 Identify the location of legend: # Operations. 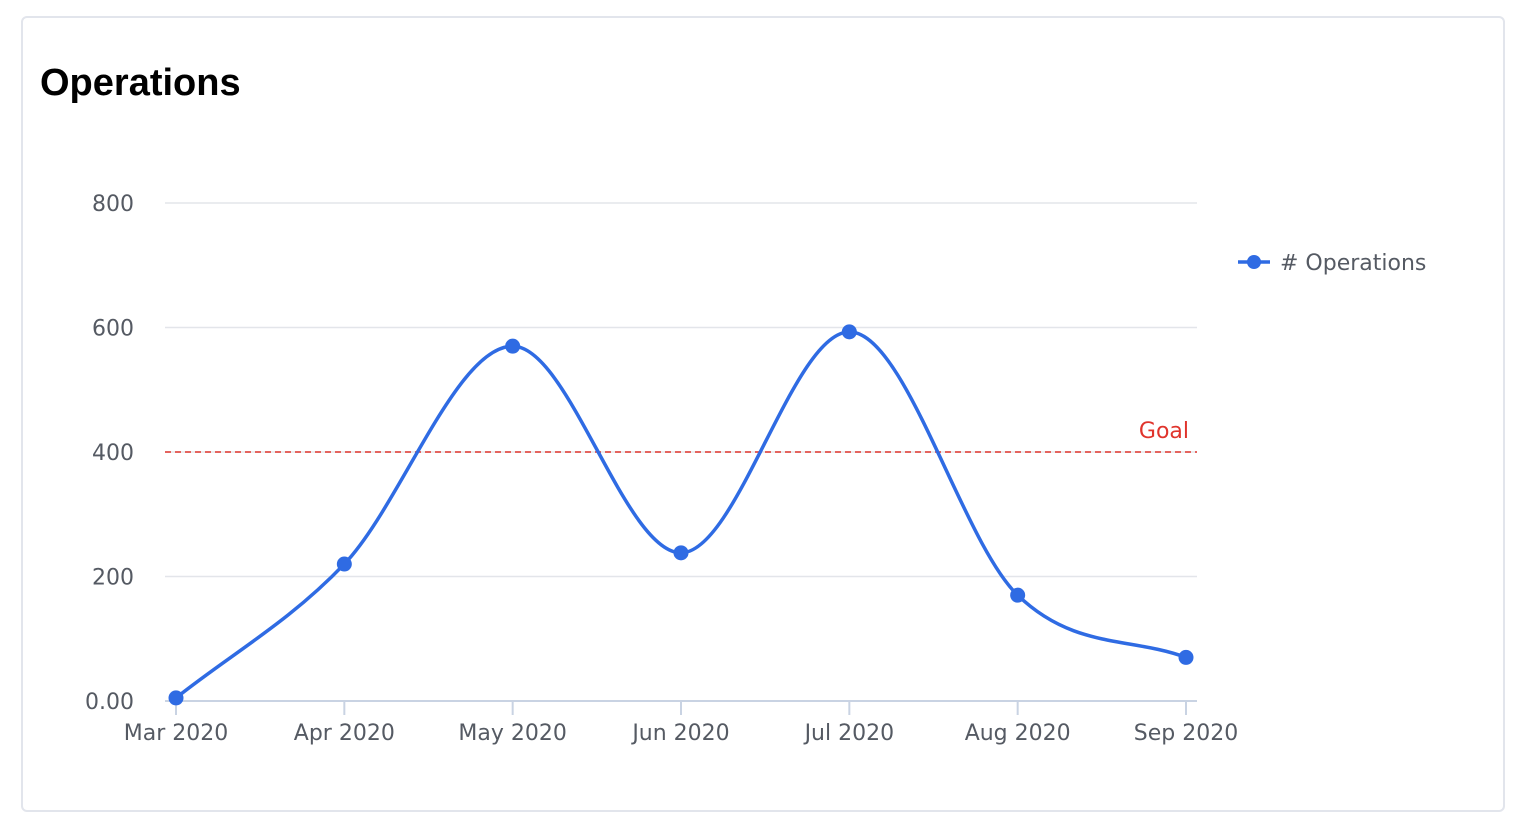
(1332, 263).